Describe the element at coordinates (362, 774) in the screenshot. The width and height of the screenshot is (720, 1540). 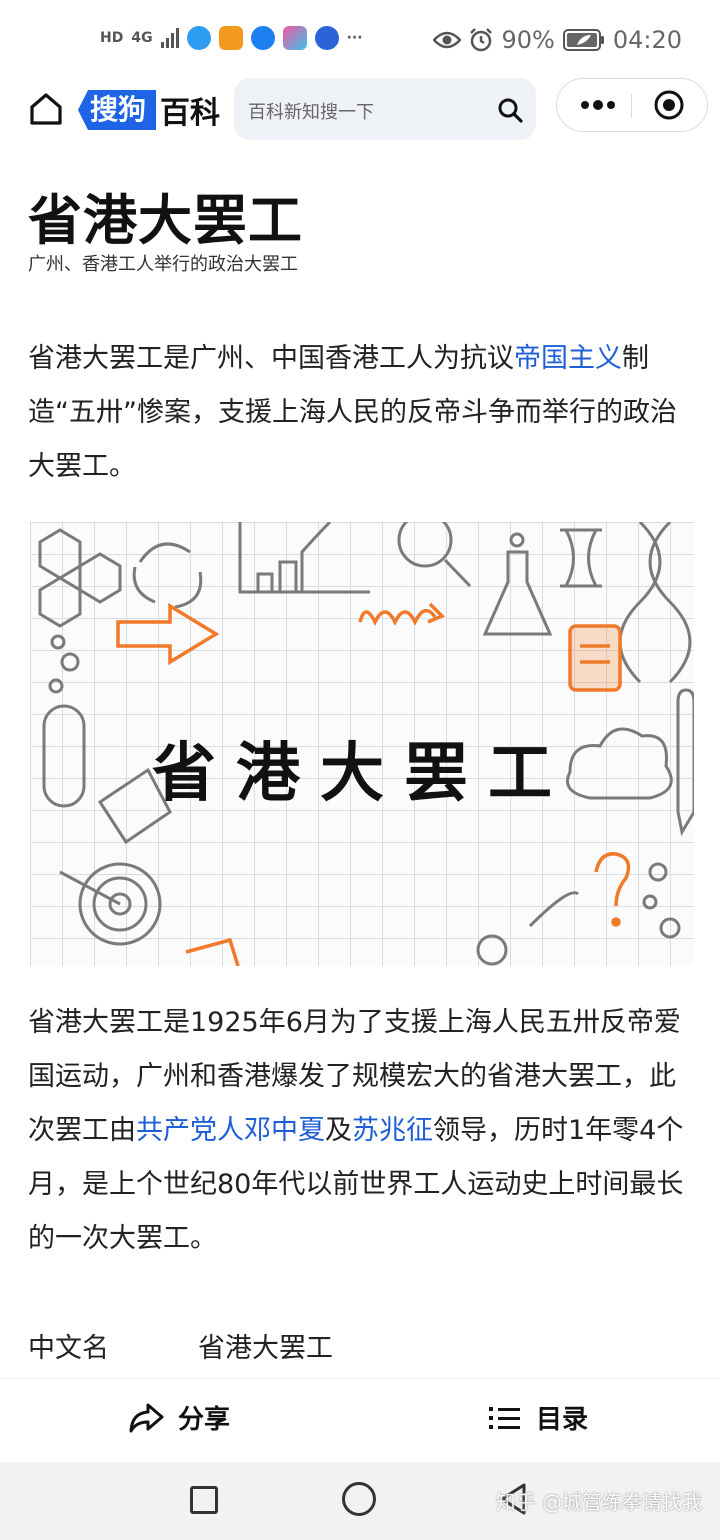
I see `image-title-text: 省港大罢工` at that location.